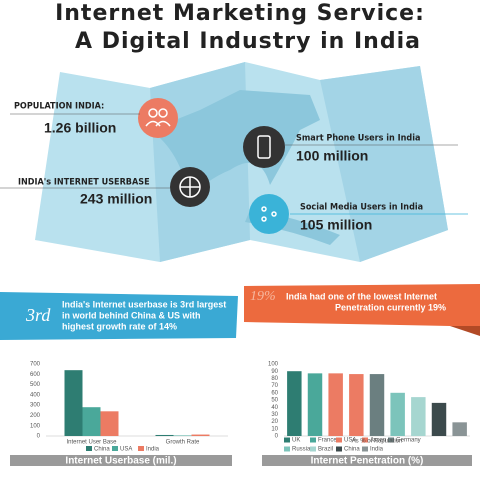 The image size is (480, 485). What do you see at coordinates (144, 304) in the screenshot?
I see `banner-text: India's Internet userbase is 3rd largest` at bounding box center [144, 304].